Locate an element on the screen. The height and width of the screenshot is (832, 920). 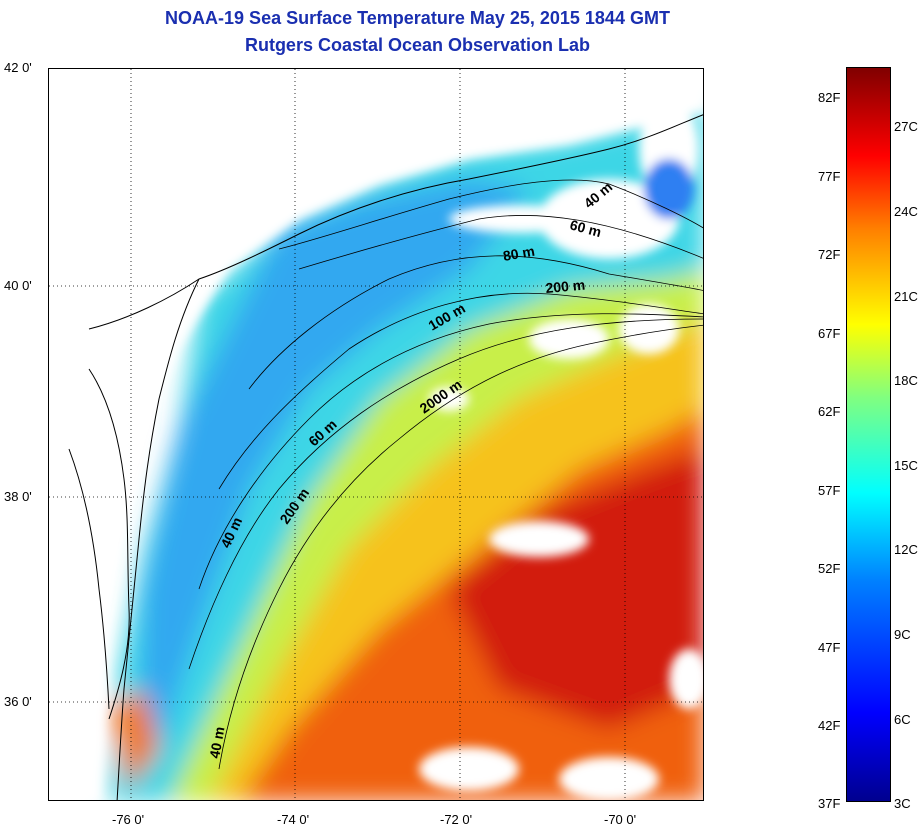
colorbar-f-57: 57F is located at coordinates (829, 490).